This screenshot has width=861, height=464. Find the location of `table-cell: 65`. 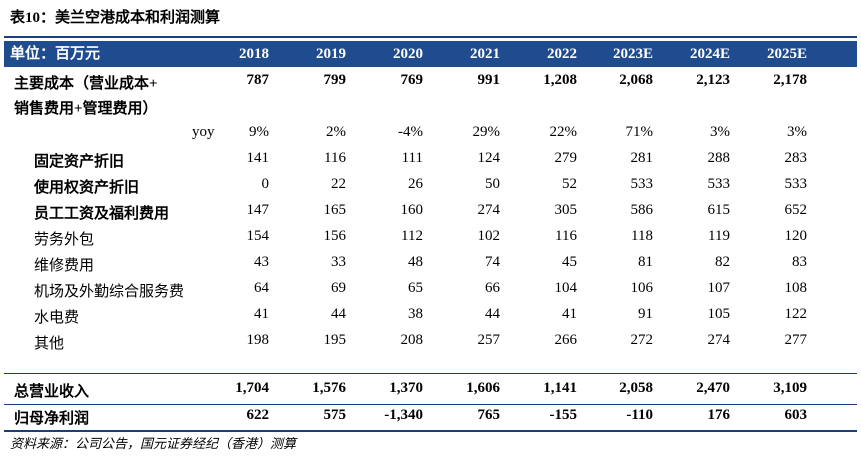

table-cell: 65 is located at coordinates (415, 288).